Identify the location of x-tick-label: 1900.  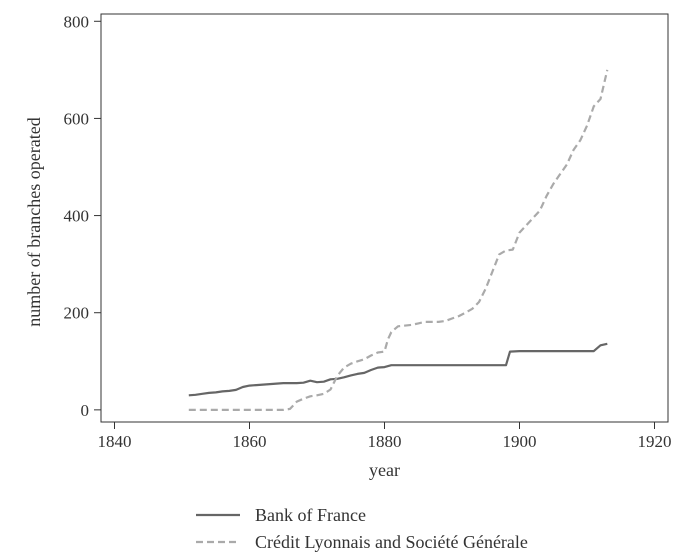
(520, 441).